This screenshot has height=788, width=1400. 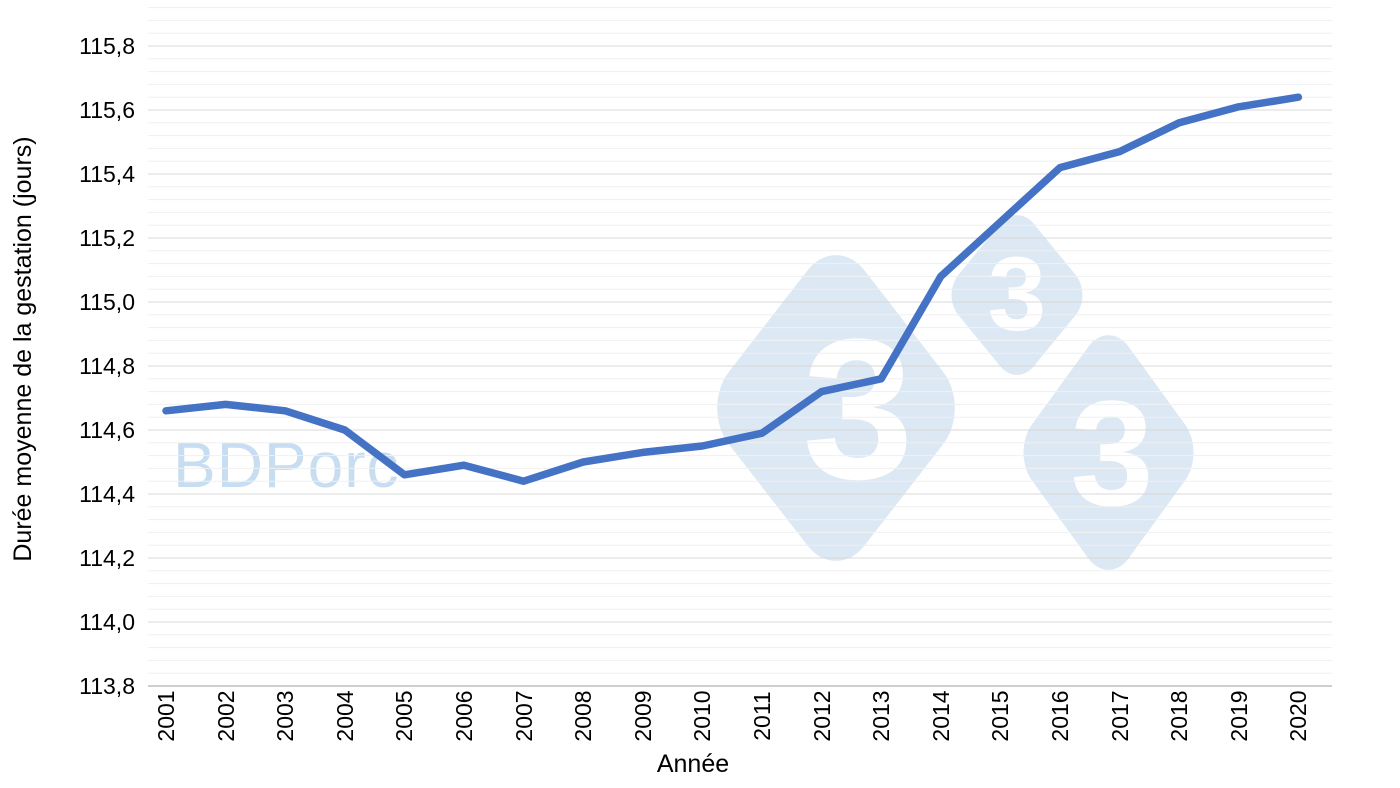 What do you see at coordinates (1017, 294) in the screenshot?
I see `pig333-digit-watermark-2: 3` at bounding box center [1017, 294].